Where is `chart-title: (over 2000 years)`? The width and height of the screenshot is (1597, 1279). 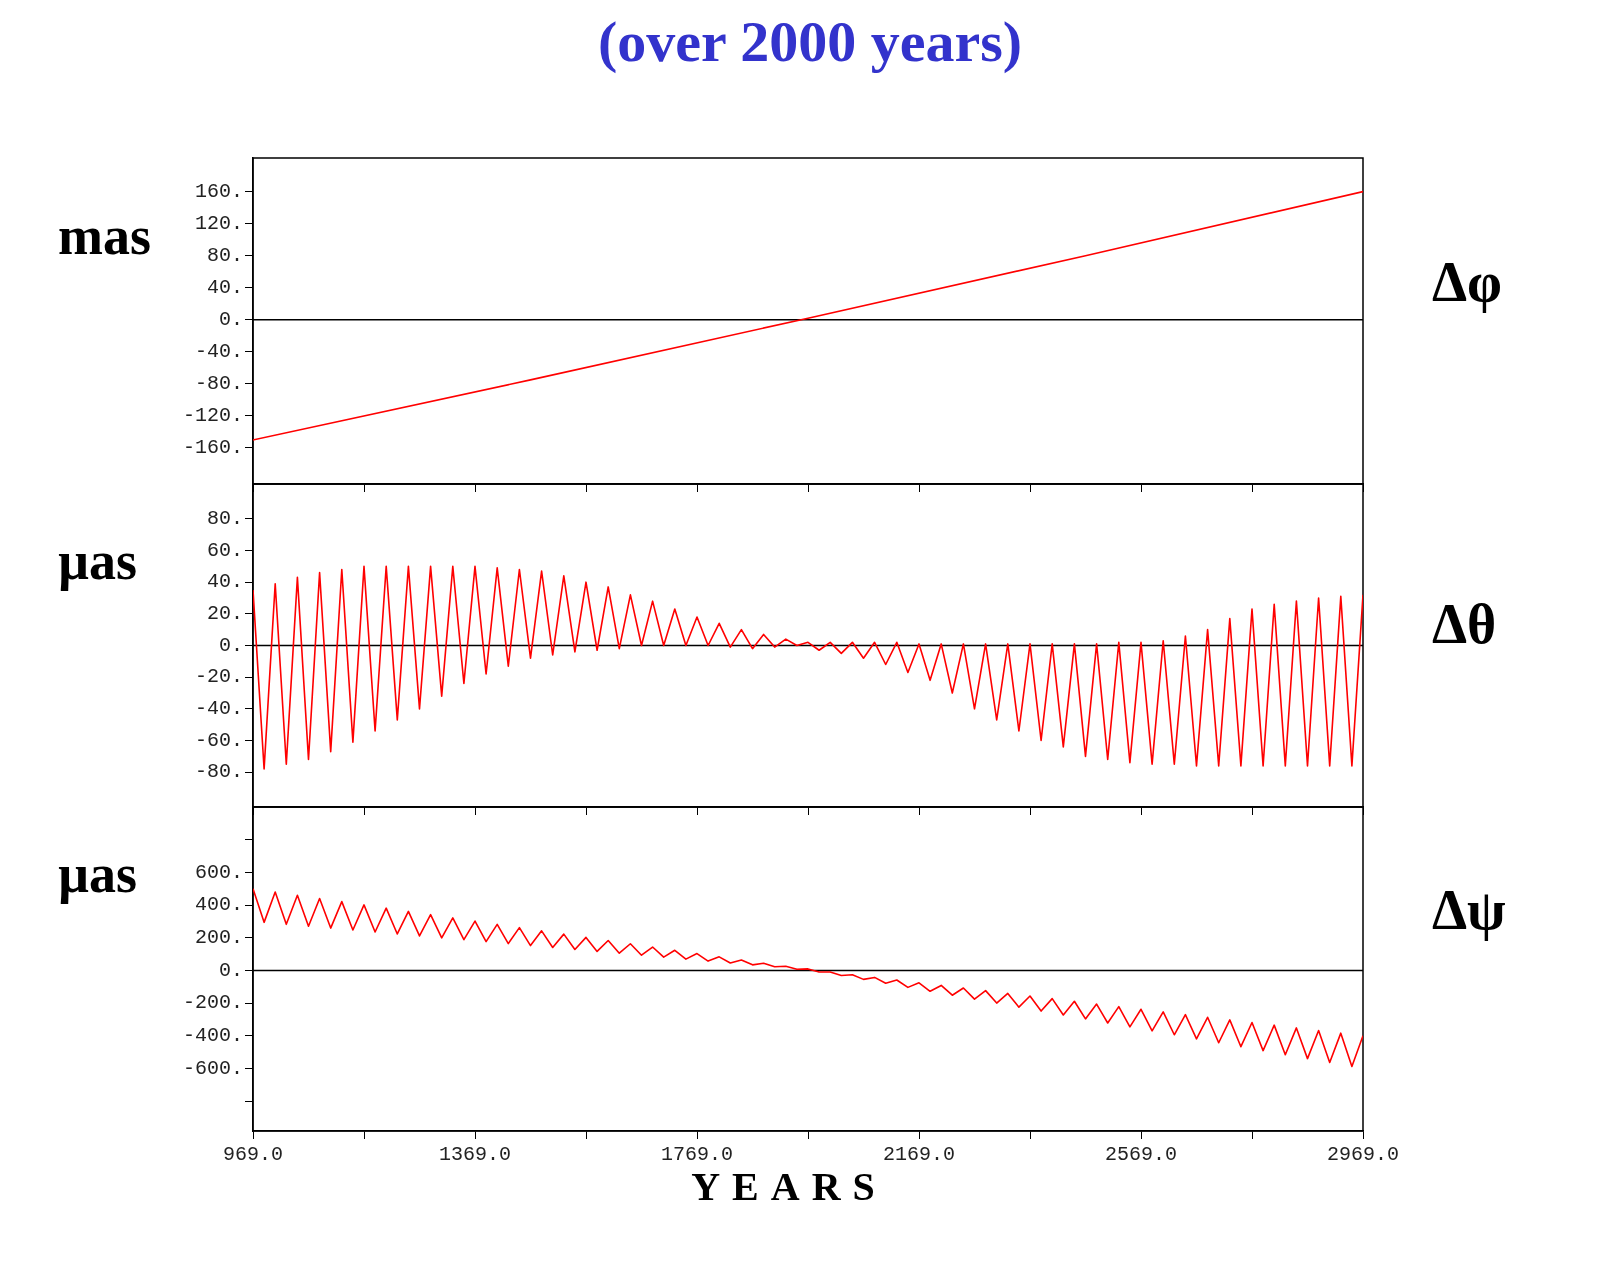
chart-title: (over 2000 years) is located at coordinates (810, 41).